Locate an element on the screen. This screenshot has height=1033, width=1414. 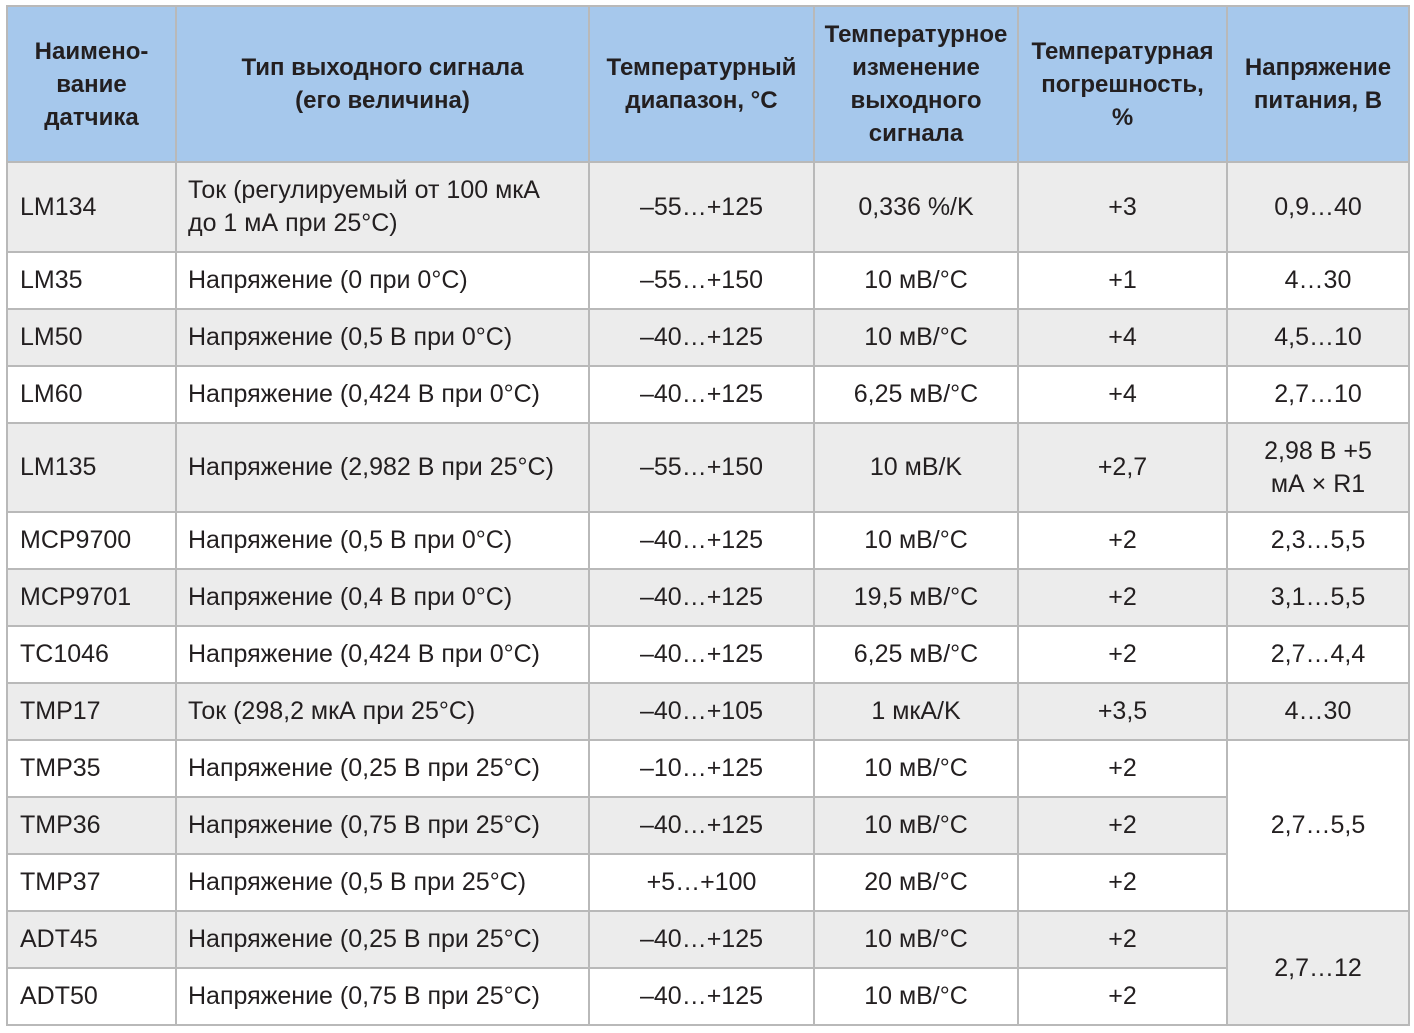
supply-voltage-cell: 0,9…40 is located at coordinates (1318, 207).